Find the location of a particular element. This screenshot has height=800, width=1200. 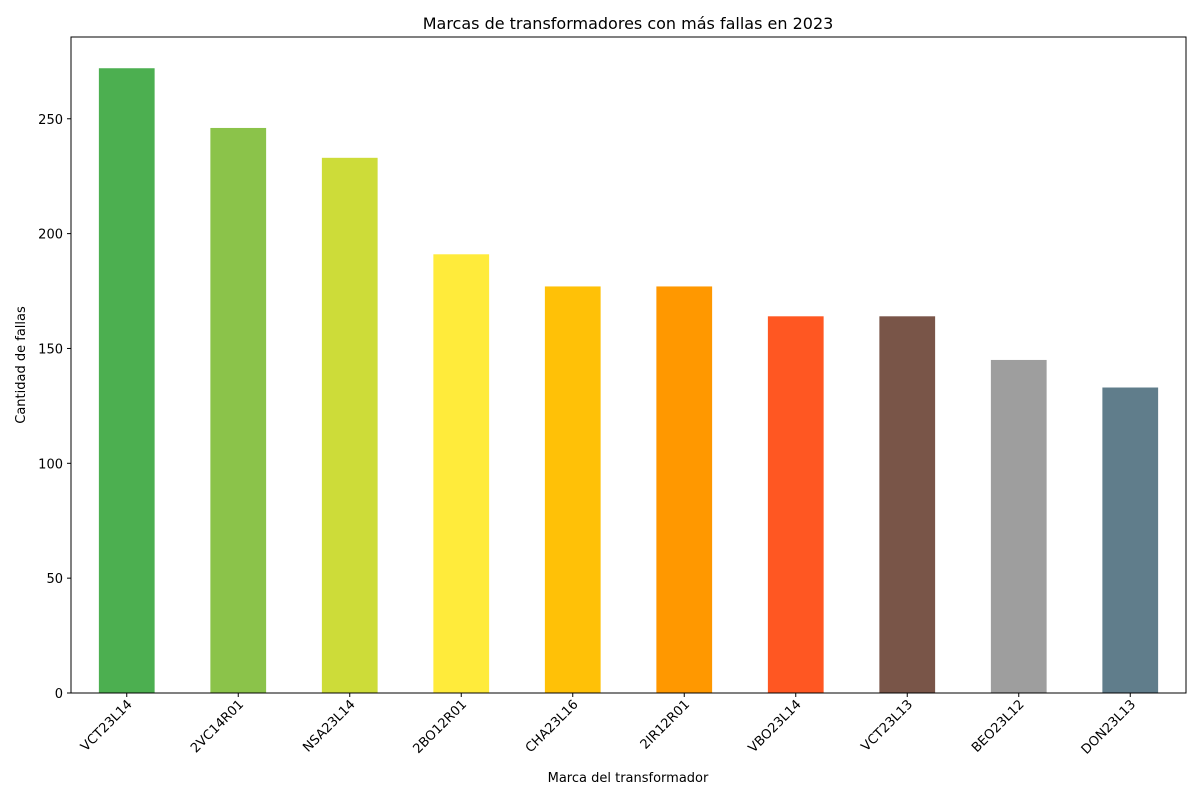

x-tick-label: NSA23L14 is located at coordinates (329, 726).